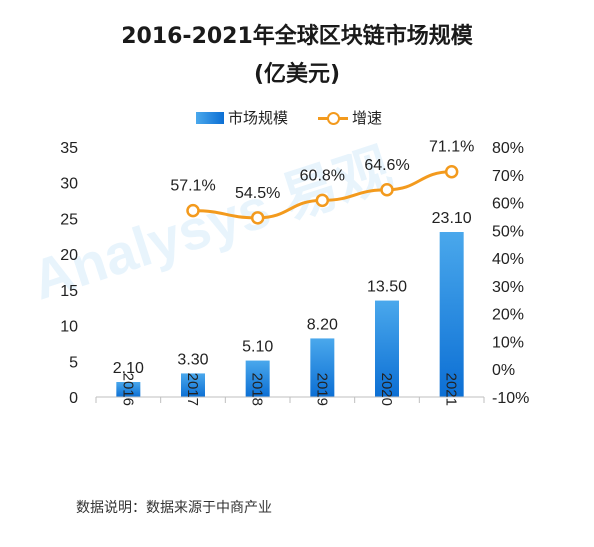 Image resolution: width=594 pixels, height=547 pixels. Describe the element at coordinates (128, 368) in the screenshot. I see `bar-value-label: 2.10` at that location.